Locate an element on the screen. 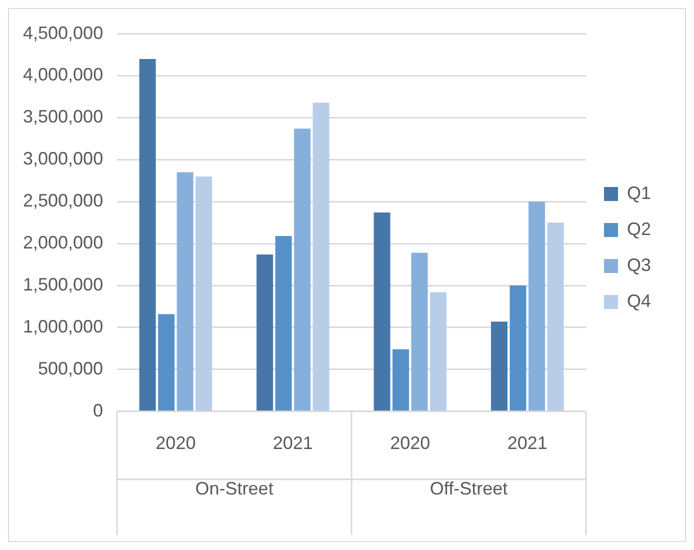  y-tick-label: 3,500,000 is located at coordinates (63, 116).